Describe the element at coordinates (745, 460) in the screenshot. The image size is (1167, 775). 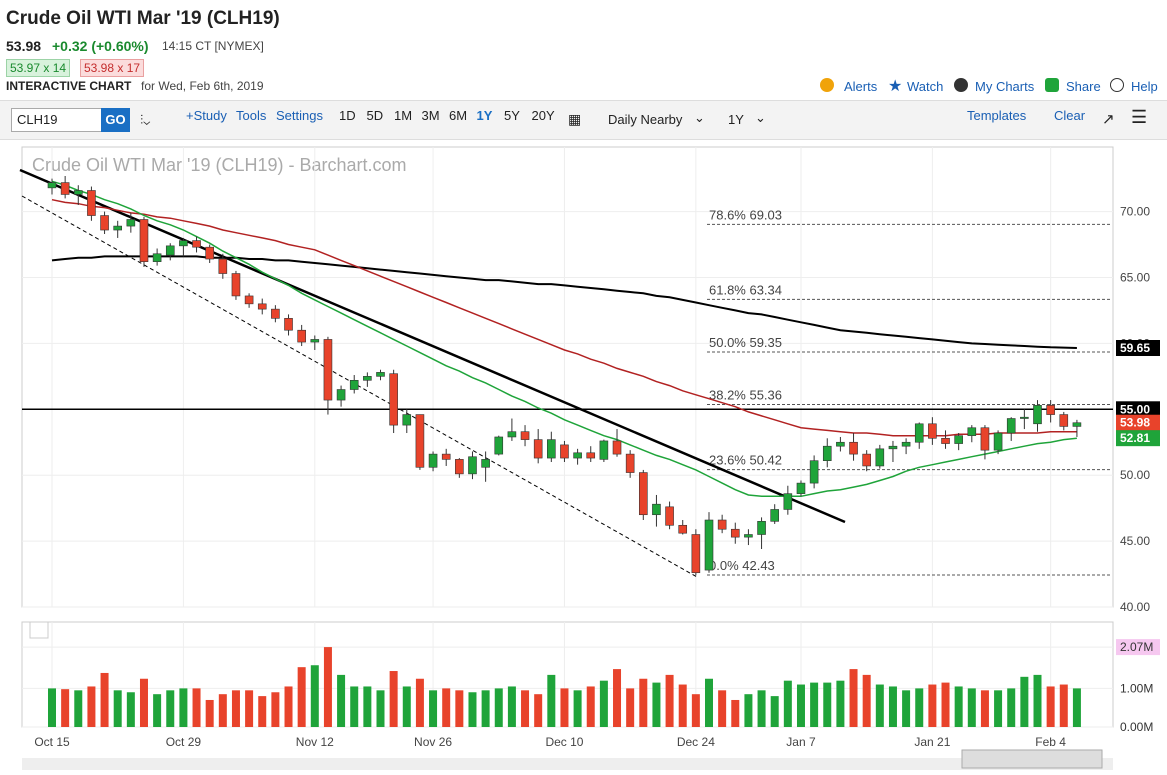
I see `fib-label: 23.6% 50.42` at that location.